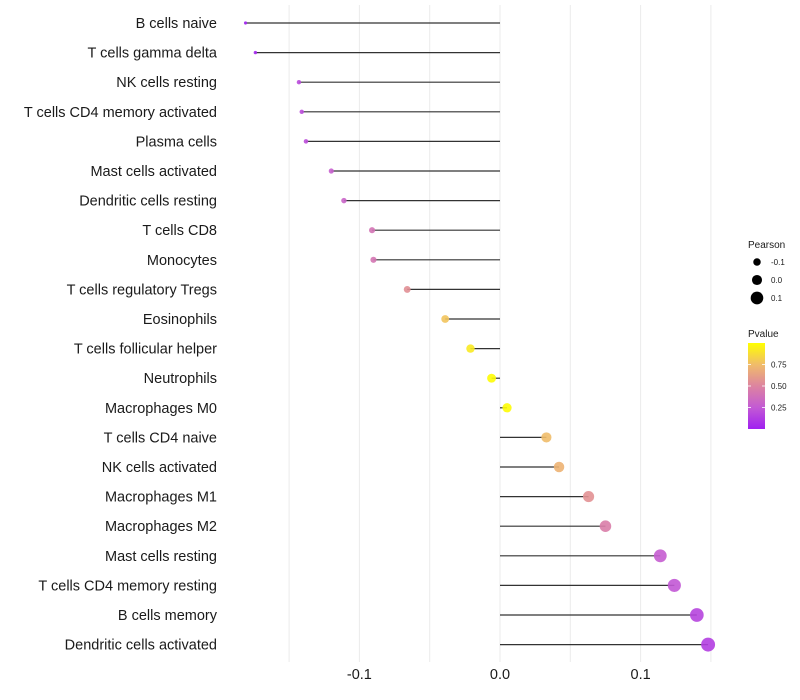 The width and height of the screenshot is (800, 700). I want to click on y-axis-label: T cells CD4 naive, so click(160, 438).